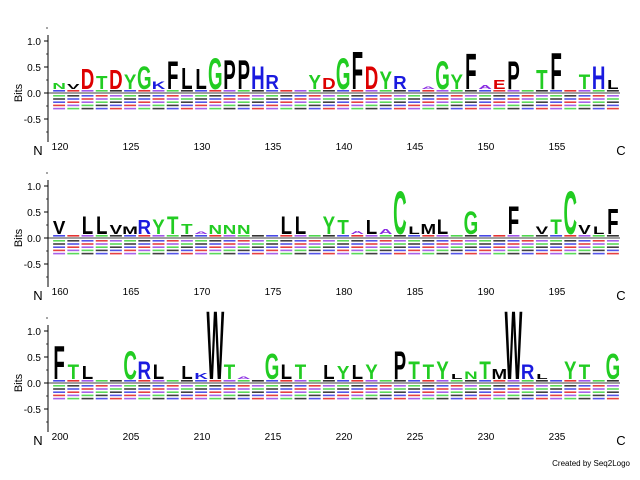 The height and width of the screenshot is (480, 640). What do you see at coordinates (33, 120) in the screenshot?
I see `y-tick-label: -0.5` at bounding box center [33, 120].